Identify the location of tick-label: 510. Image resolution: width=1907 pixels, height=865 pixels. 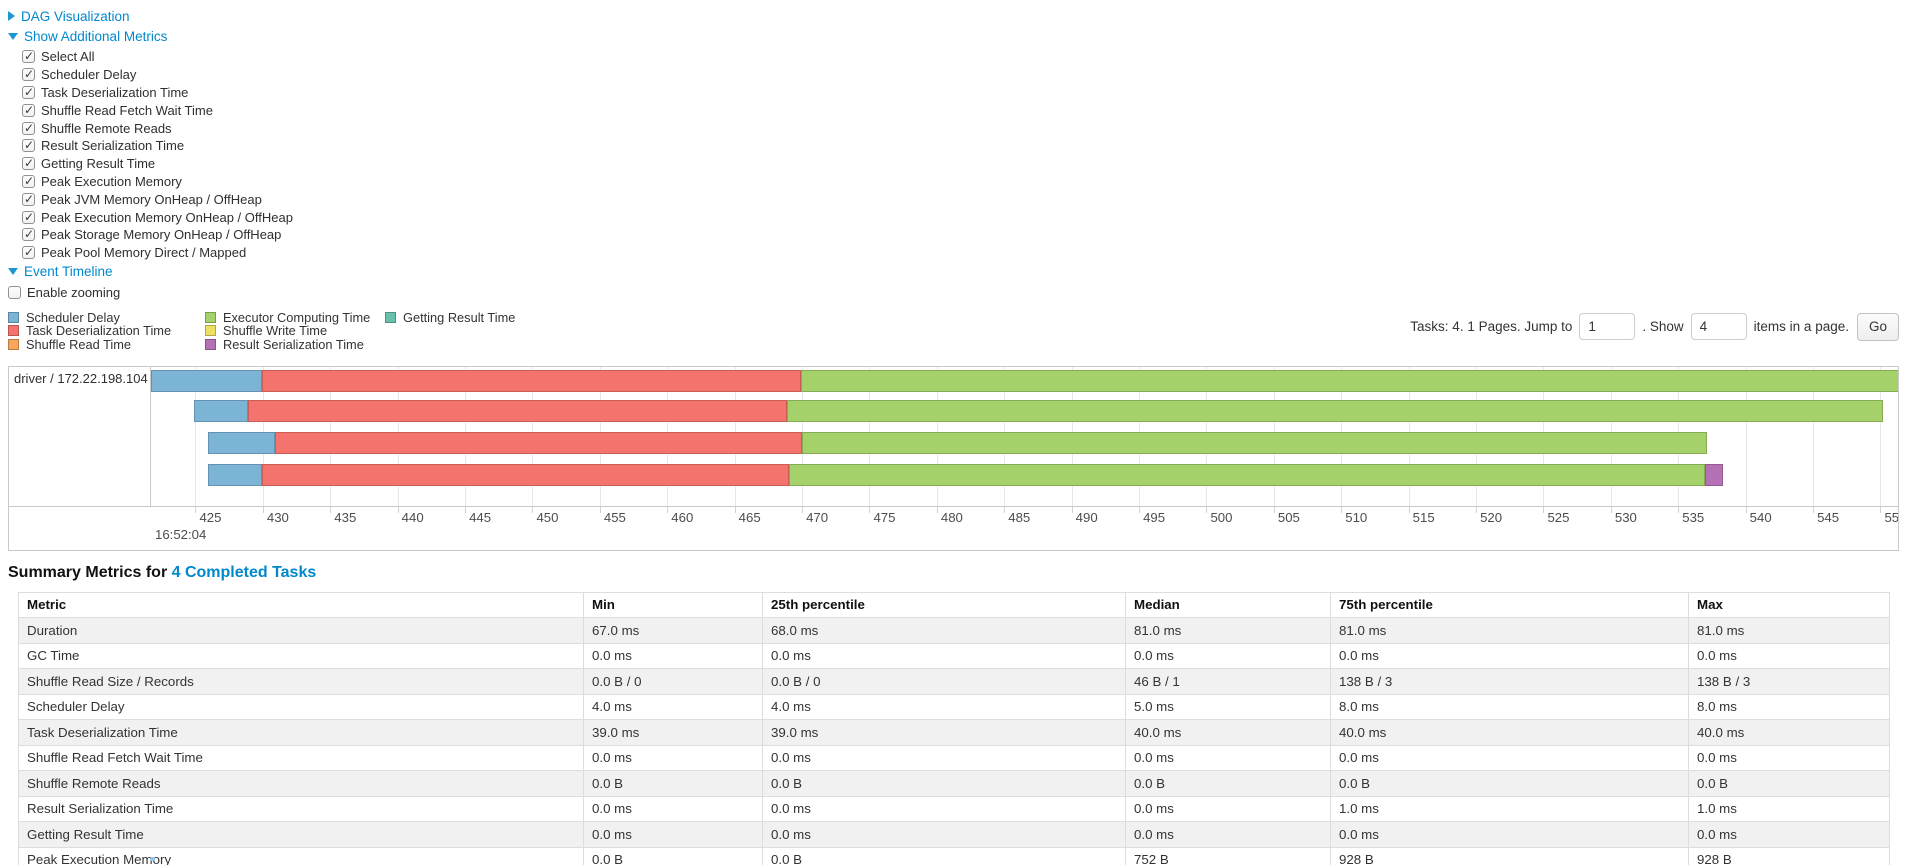
(1356, 517).